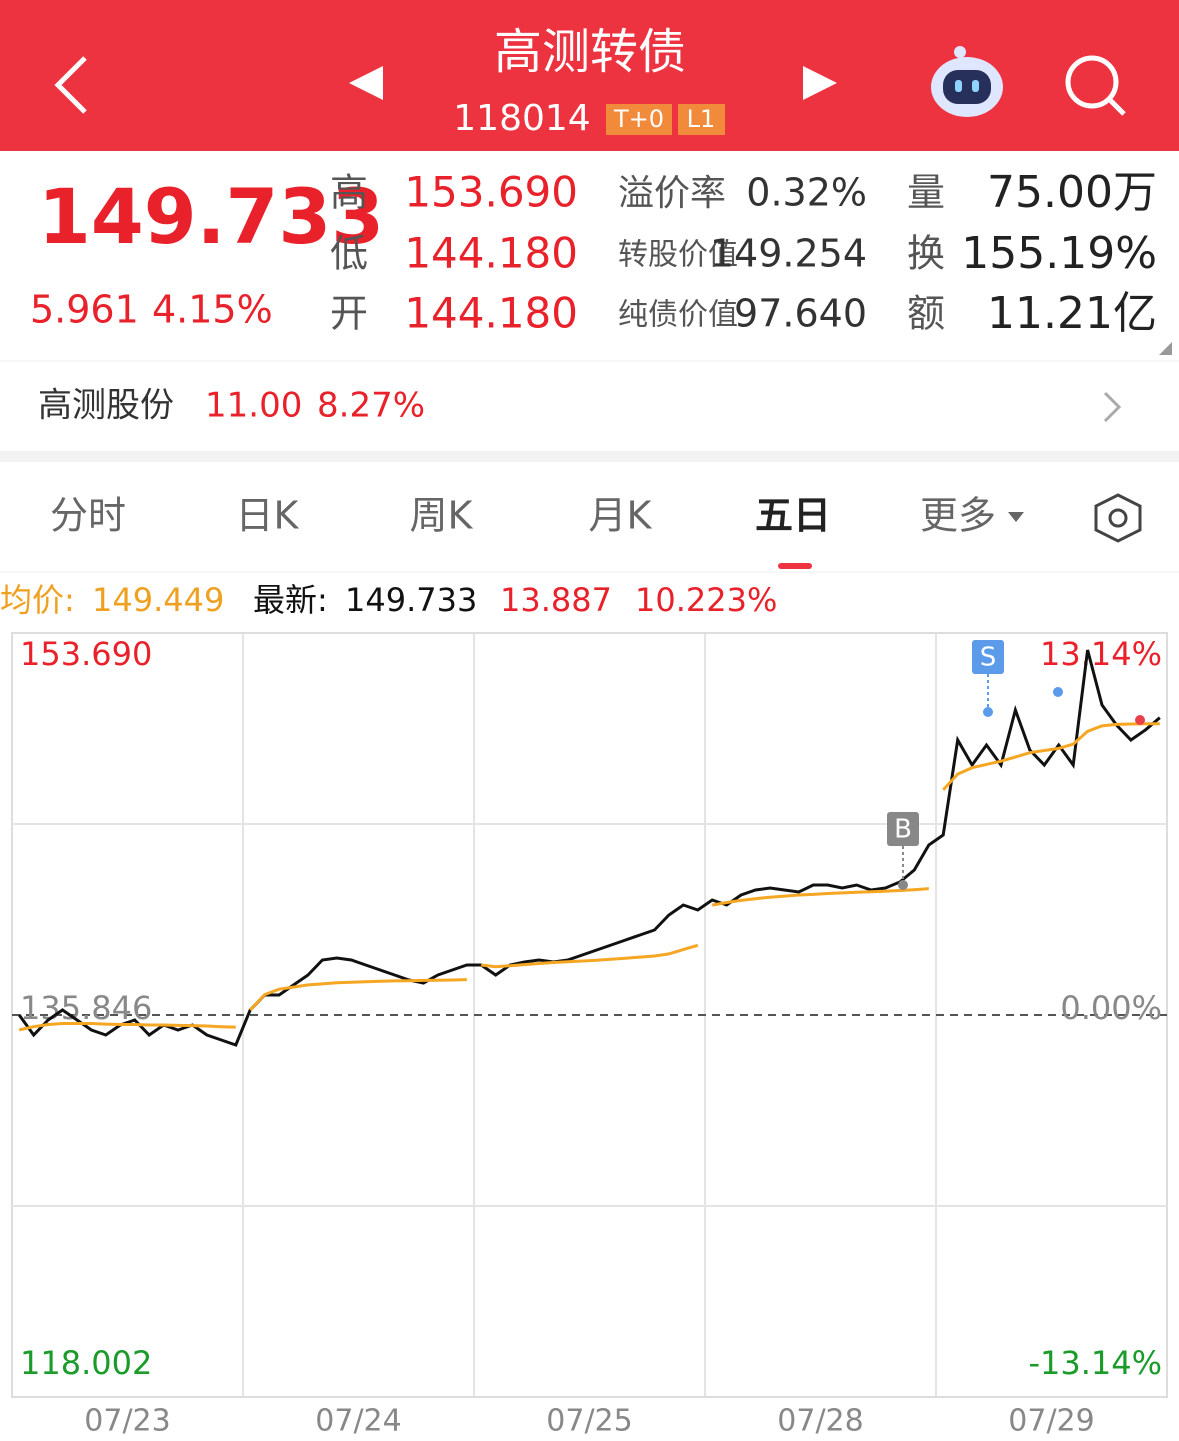 This screenshot has width=1179, height=1441. I want to click on legend-avg-label: 均价:, so click(37, 600).